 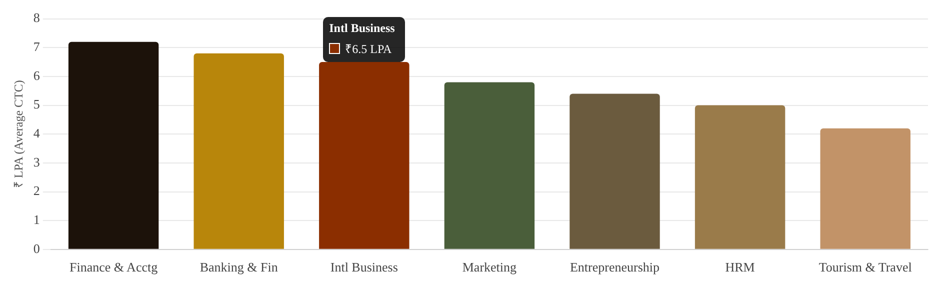 What do you see at coordinates (114, 267) in the screenshot?
I see `x-tick-label: Finance & Acctg` at bounding box center [114, 267].